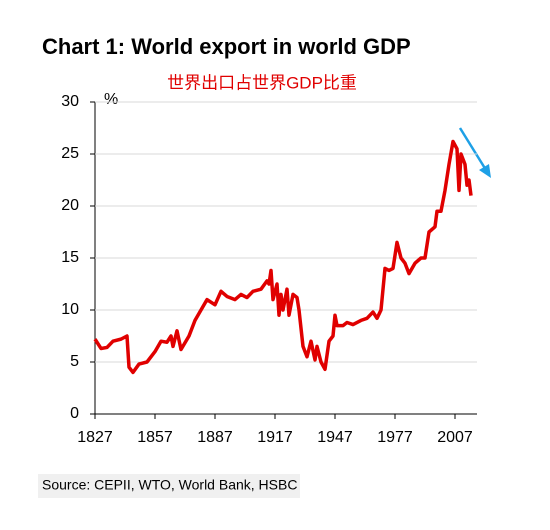 The height and width of the screenshot is (530, 550). Describe the element at coordinates (111, 99) in the screenshot. I see `y-axis-label: %` at that location.